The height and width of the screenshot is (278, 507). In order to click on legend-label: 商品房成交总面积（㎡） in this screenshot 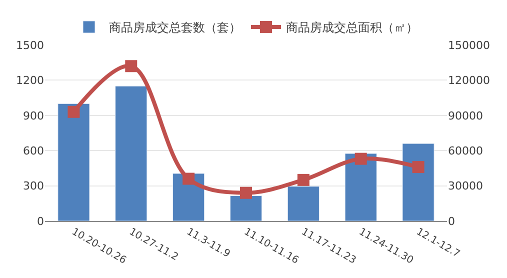, I will do `click(352, 27)`.